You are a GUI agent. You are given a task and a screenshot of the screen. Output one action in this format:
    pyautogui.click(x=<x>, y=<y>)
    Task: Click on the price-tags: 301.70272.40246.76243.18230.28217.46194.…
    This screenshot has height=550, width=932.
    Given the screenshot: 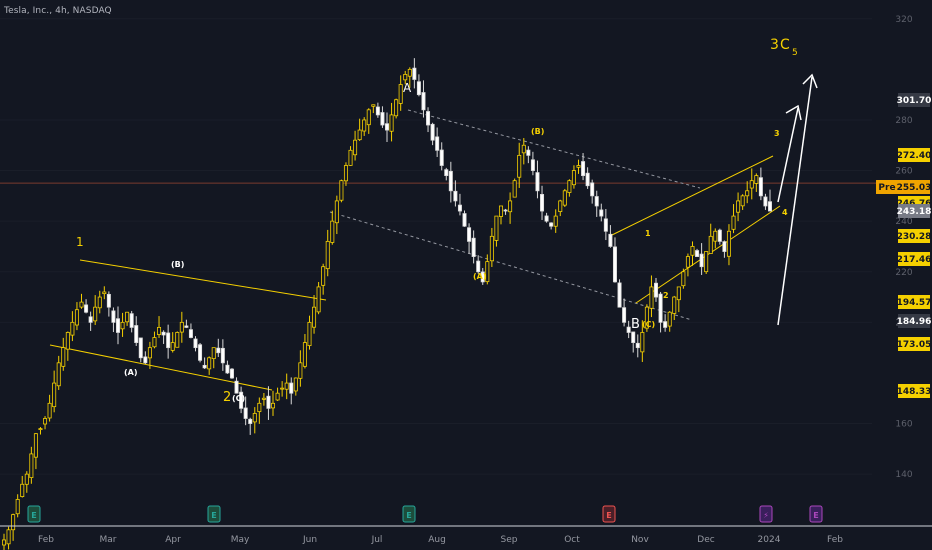 What is the action you would take?
    pyautogui.click(x=903, y=245)
    